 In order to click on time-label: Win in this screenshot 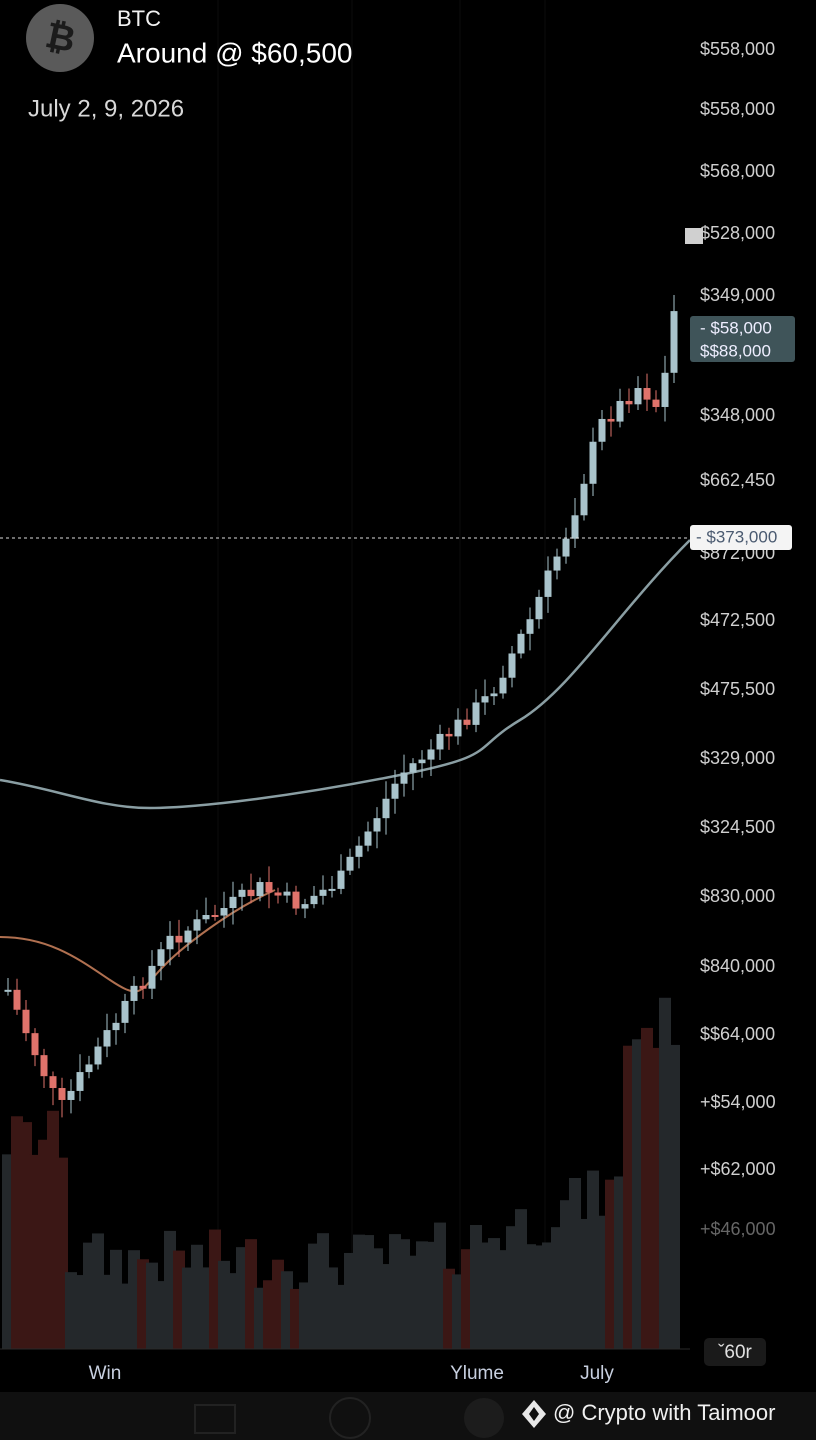, I will do `click(105, 1373)`.